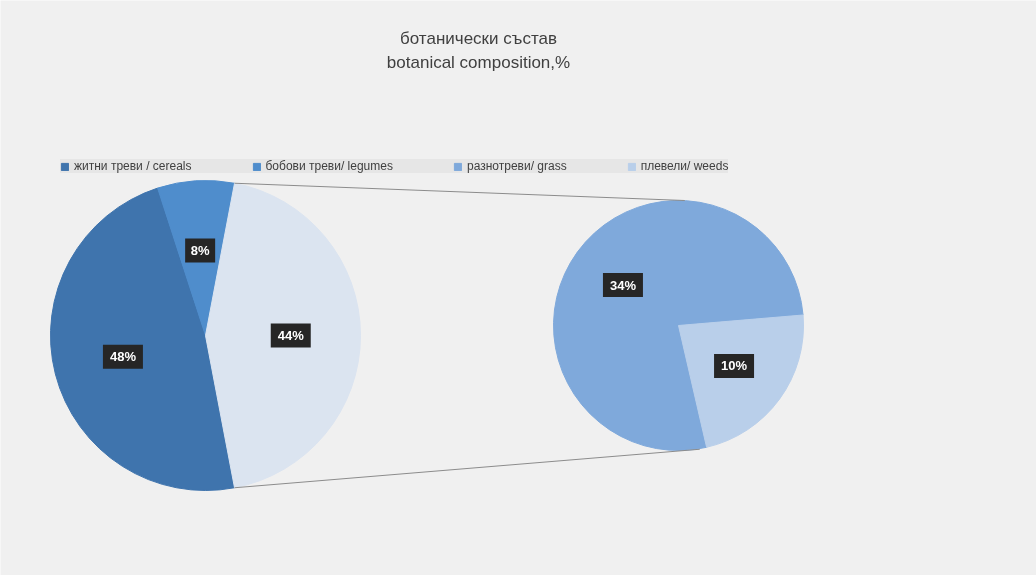 This screenshot has height=575, width=1036. I want to click on data-label: 34%, so click(623, 285).